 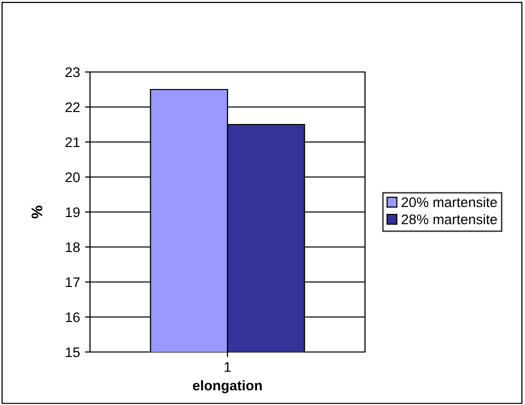 What do you see at coordinates (73, 282) in the screenshot?
I see `y-tick-label: 17` at bounding box center [73, 282].